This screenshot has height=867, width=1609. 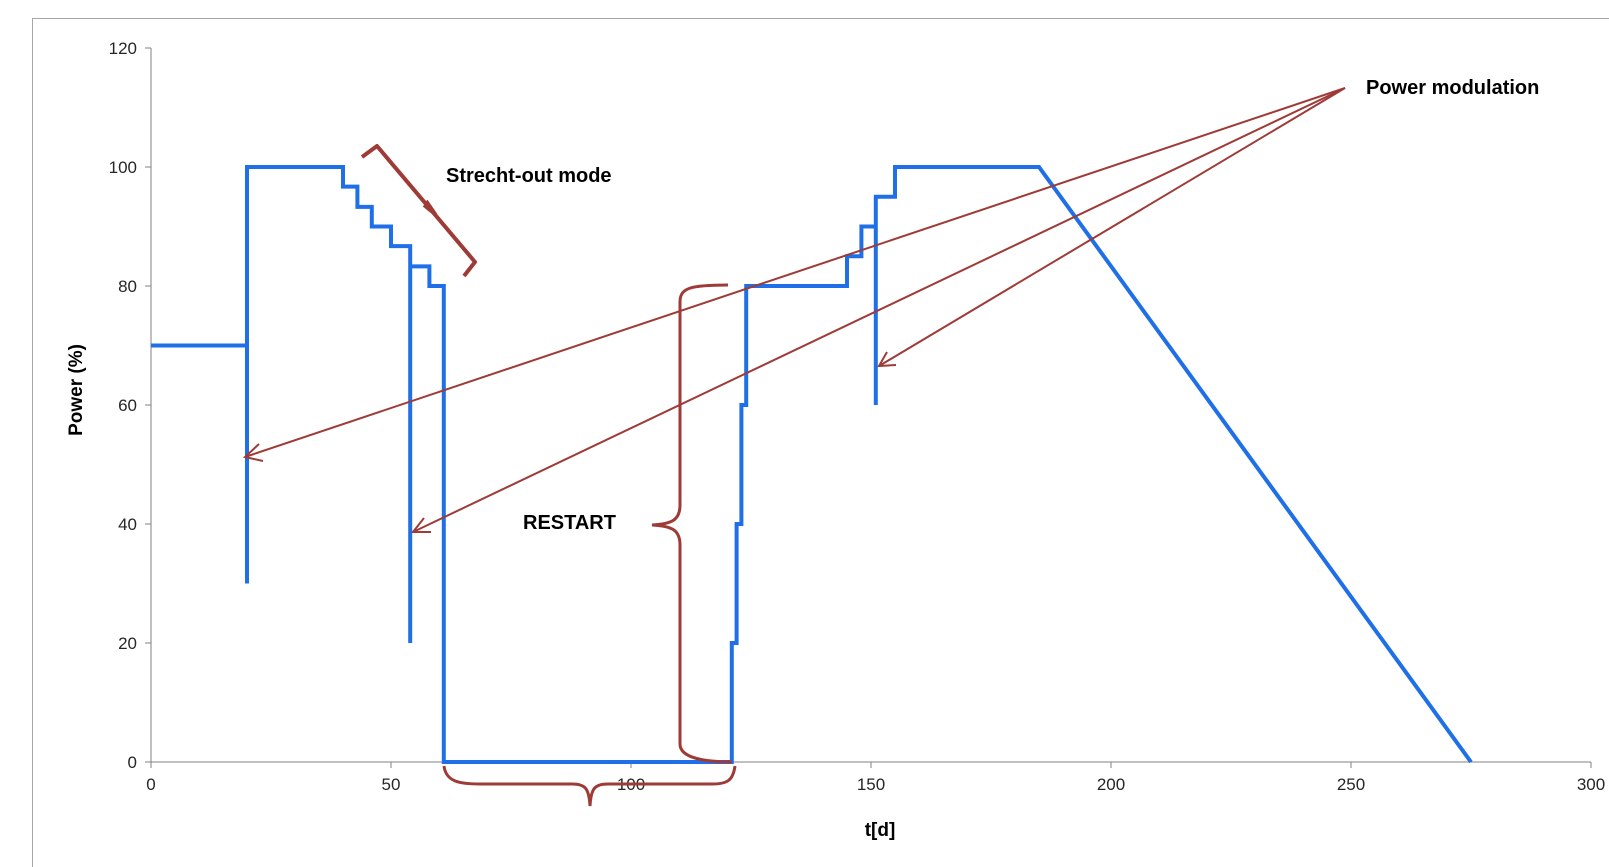 What do you see at coordinates (1111, 784) in the screenshot?
I see `x-tick-label: 200` at bounding box center [1111, 784].